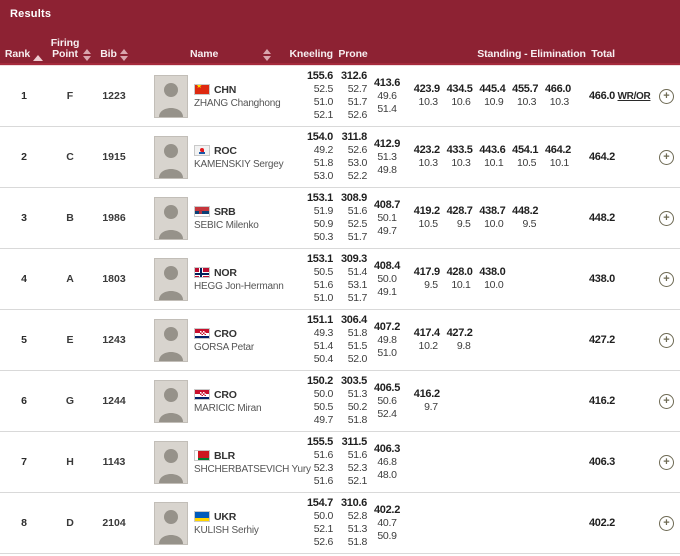 Image resolution: width=680 pixels, height=556 pixels. I want to click on column-header-prone: Prone, so click(350, 54).